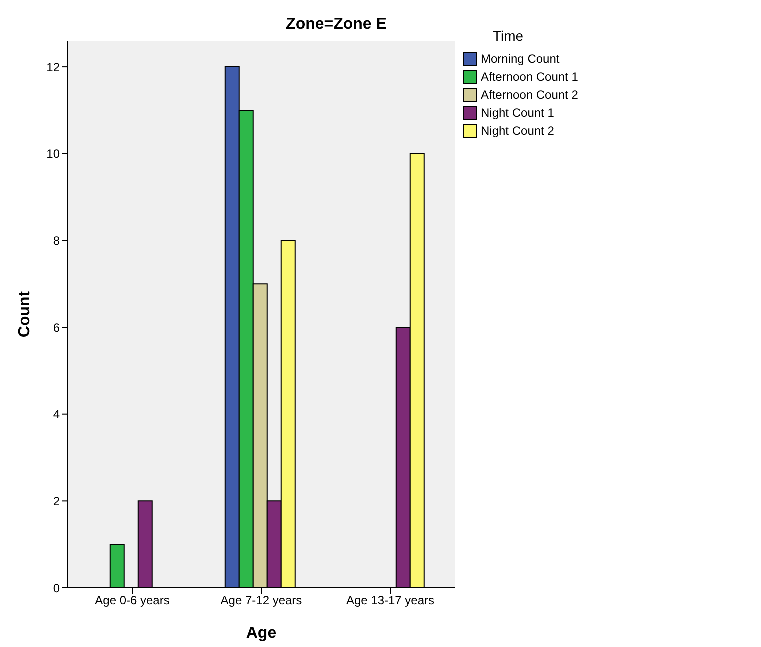 The height and width of the screenshot is (647, 761). What do you see at coordinates (25, 314) in the screenshot?
I see `y-axis-title: Count` at bounding box center [25, 314].